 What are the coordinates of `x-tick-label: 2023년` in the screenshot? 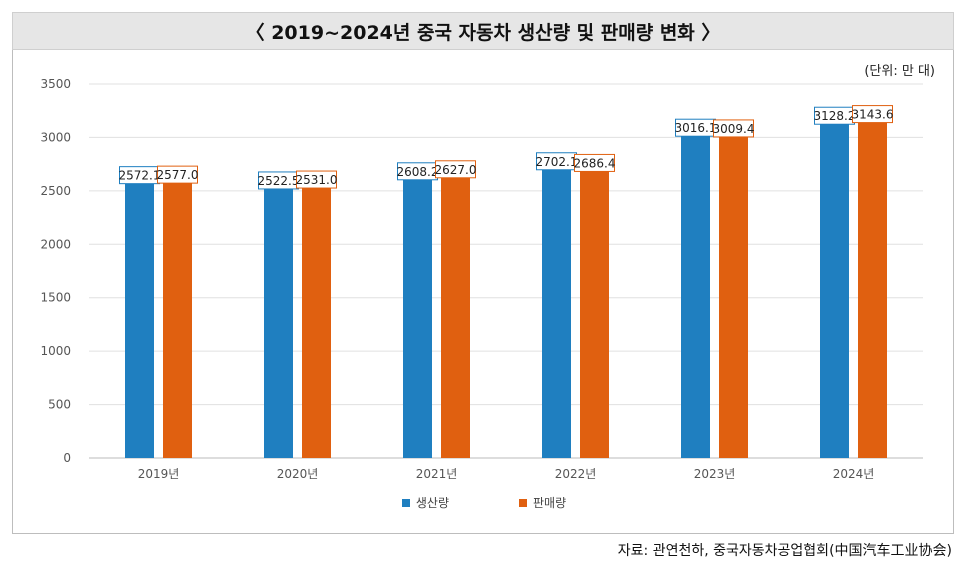 It's located at (715, 474).